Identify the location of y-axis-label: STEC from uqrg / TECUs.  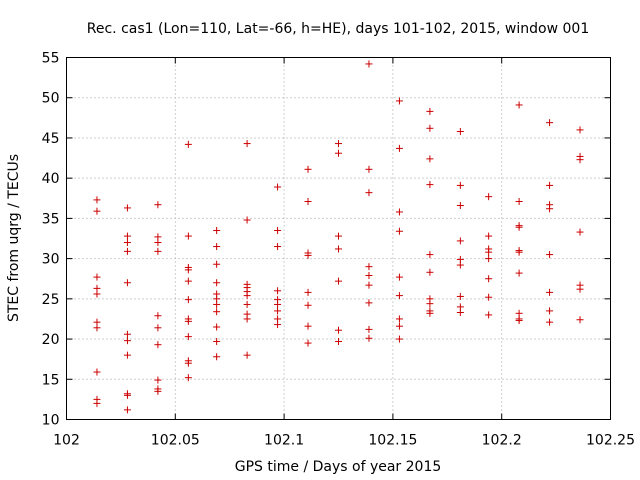
(14, 238).